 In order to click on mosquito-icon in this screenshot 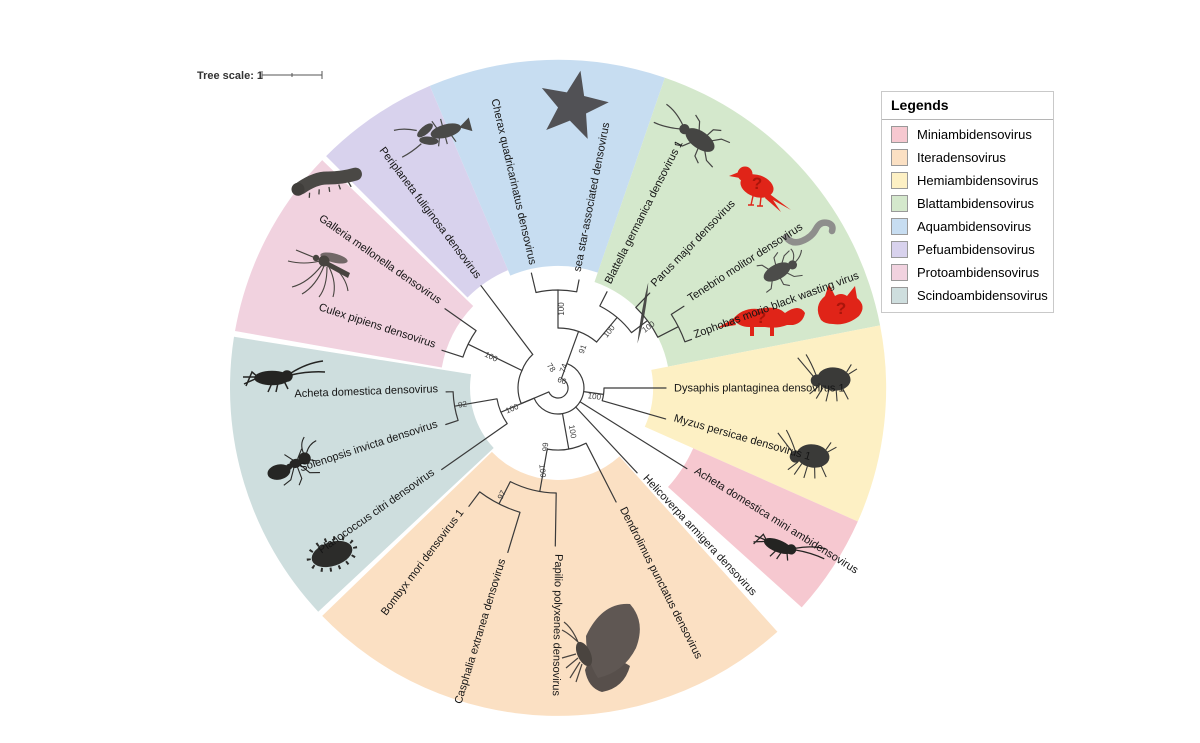, I will do `click(318, 273)`.